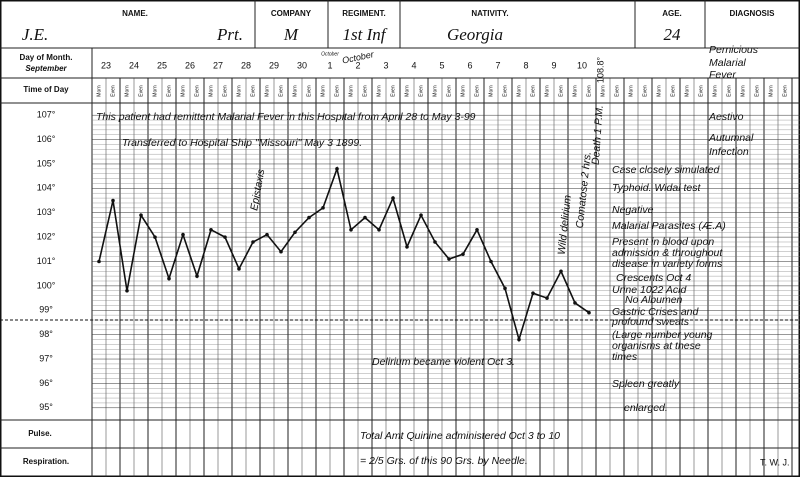  Describe the element at coordinates (646, 408) in the screenshot. I see `note-line: enlarged.` at that location.